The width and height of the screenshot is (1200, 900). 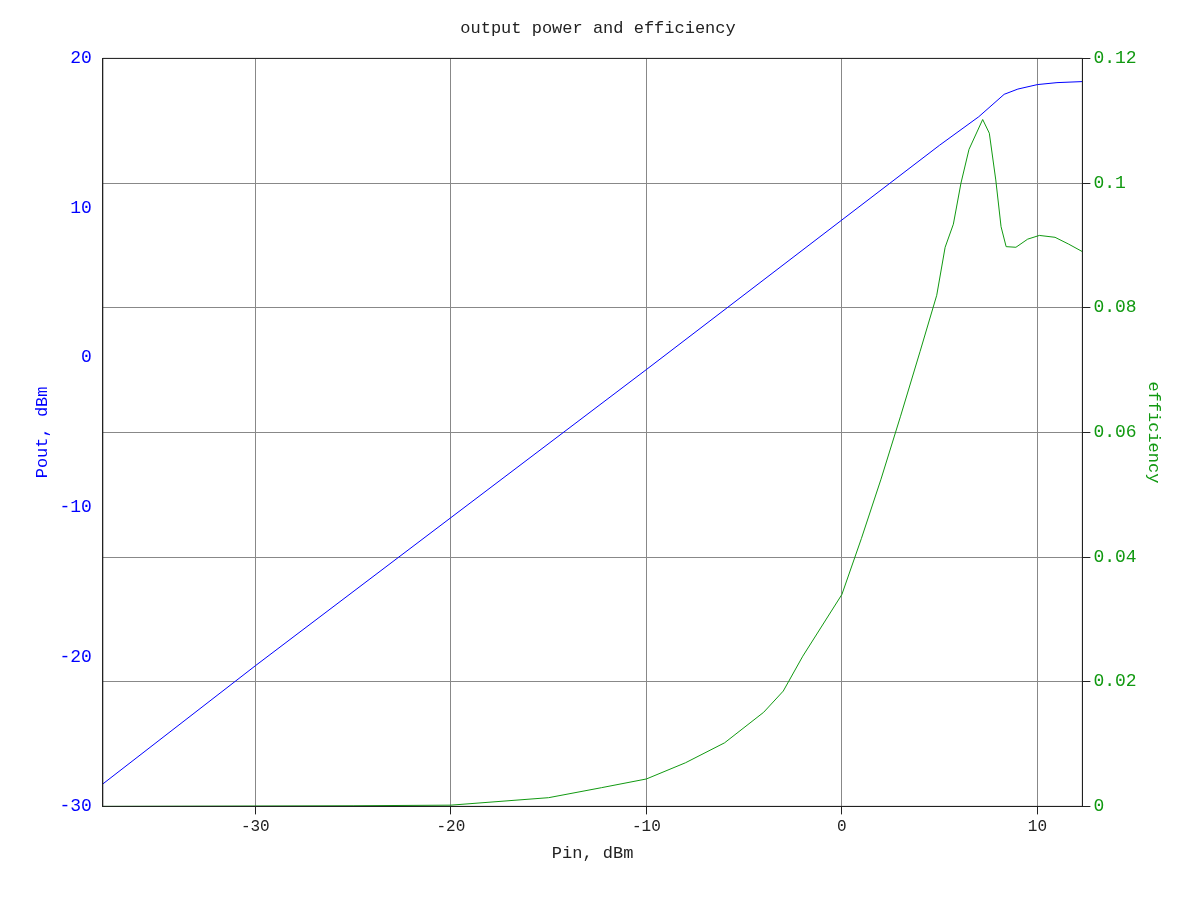 What do you see at coordinates (86, 357) in the screenshot?
I see `y-tick-label: 0` at bounding box center [86, 357].